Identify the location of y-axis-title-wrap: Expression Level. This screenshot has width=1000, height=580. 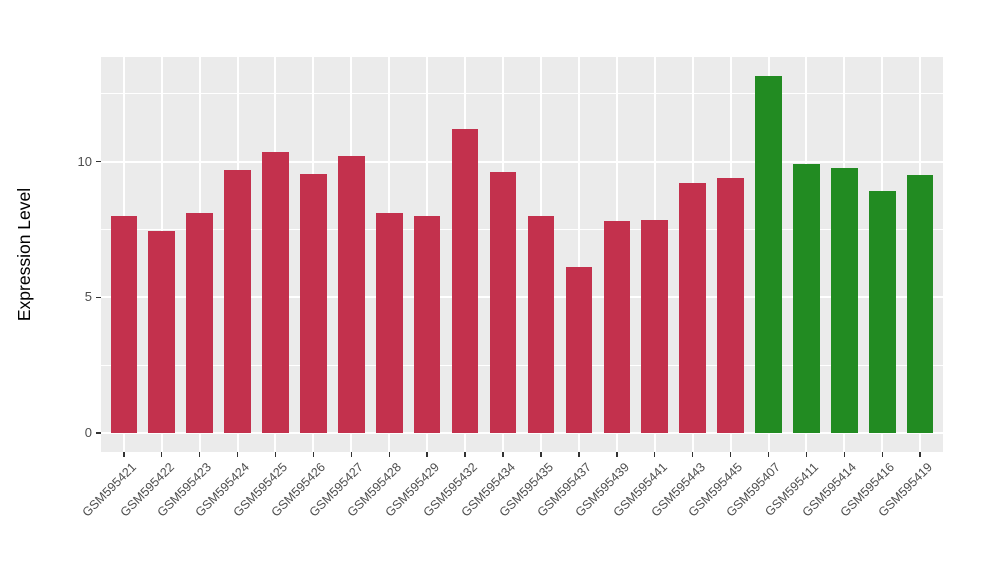
(25, 254).